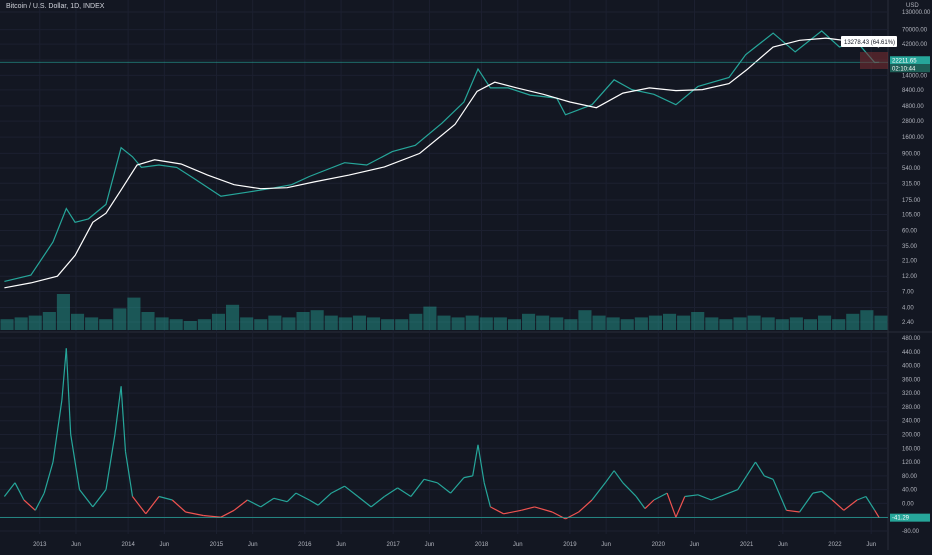  I want to click on price-tick-label: 900.00, so click(911, 154).